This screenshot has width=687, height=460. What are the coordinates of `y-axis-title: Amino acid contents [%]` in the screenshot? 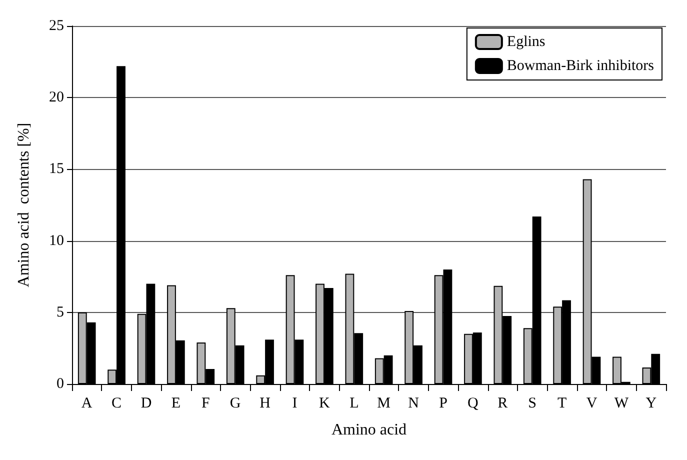 It's located at (24, 205).